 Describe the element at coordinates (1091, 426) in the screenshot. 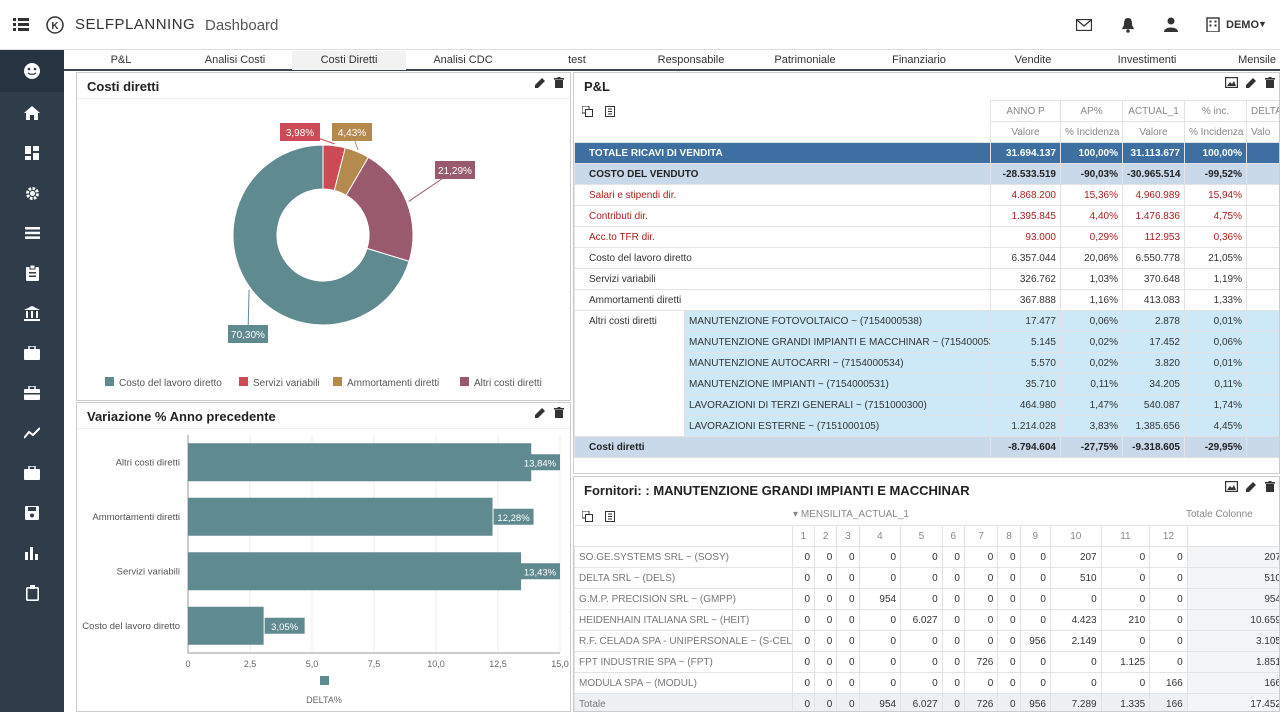

I see `pl-cell: 3,83%` at that location.